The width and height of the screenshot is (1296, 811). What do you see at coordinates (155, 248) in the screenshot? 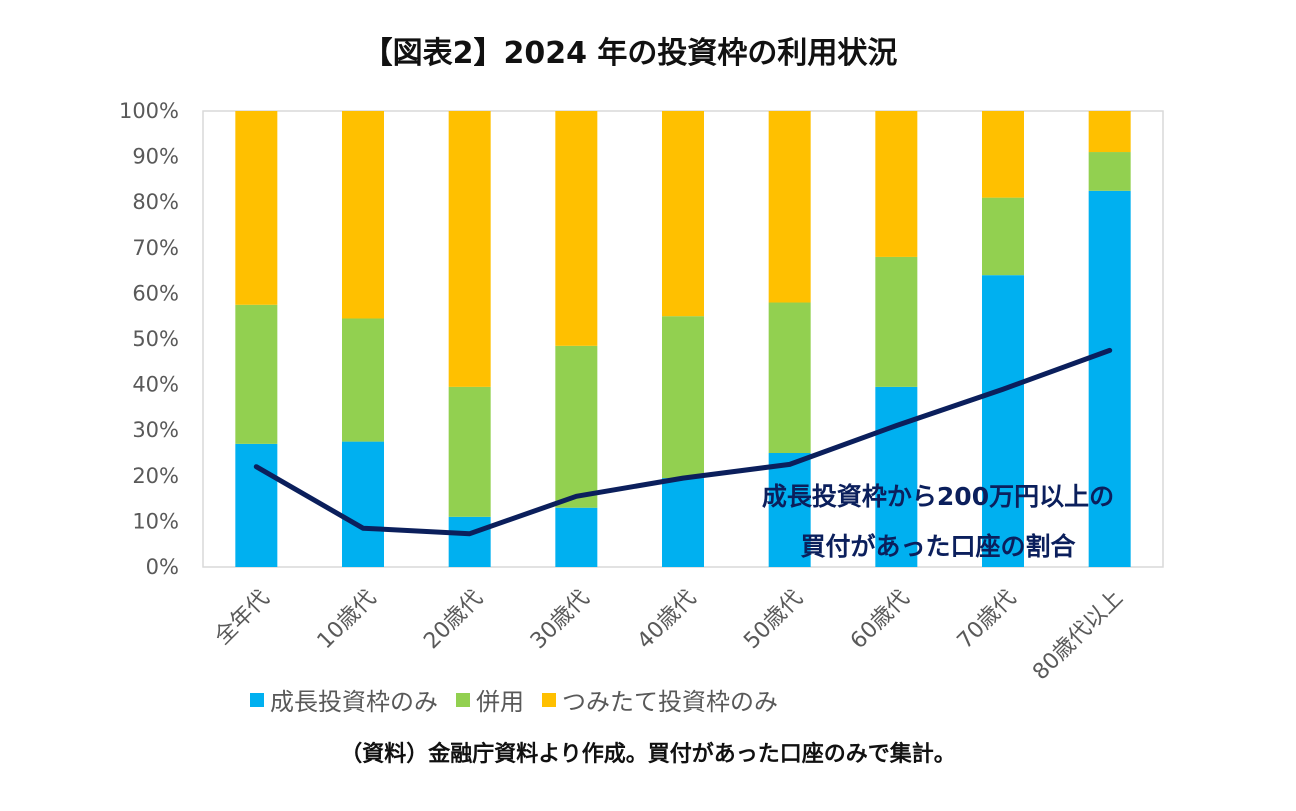
I see `y-tick-label: 70%` at bounding box center [155, 248].